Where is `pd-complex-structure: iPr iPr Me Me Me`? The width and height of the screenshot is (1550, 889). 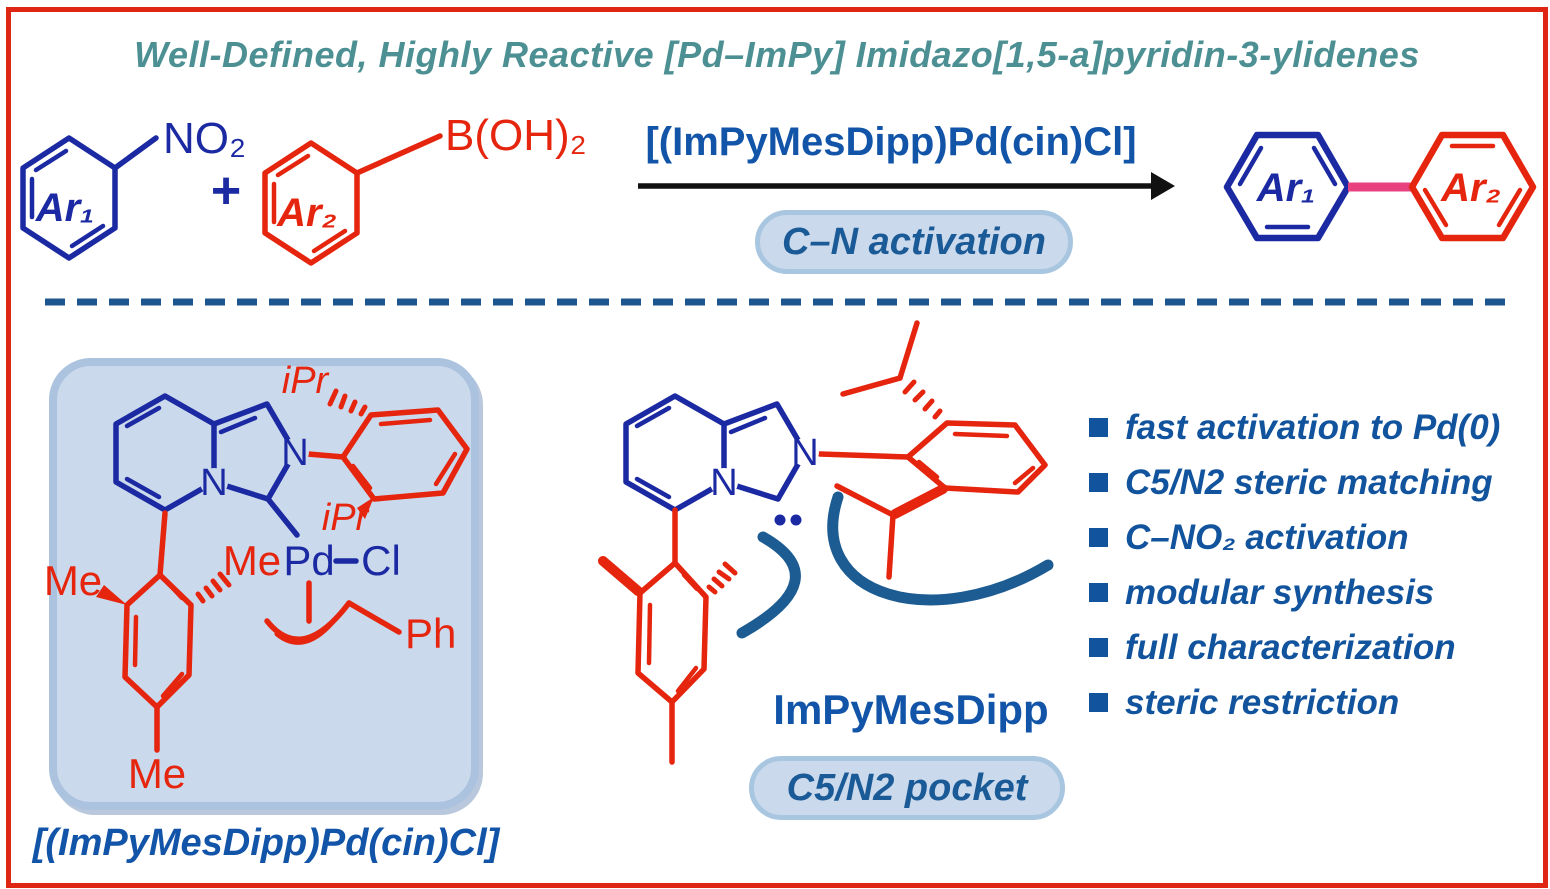 pd-complex-structure: iPr iPr Me Me Me is located at coordinates (257, 578).